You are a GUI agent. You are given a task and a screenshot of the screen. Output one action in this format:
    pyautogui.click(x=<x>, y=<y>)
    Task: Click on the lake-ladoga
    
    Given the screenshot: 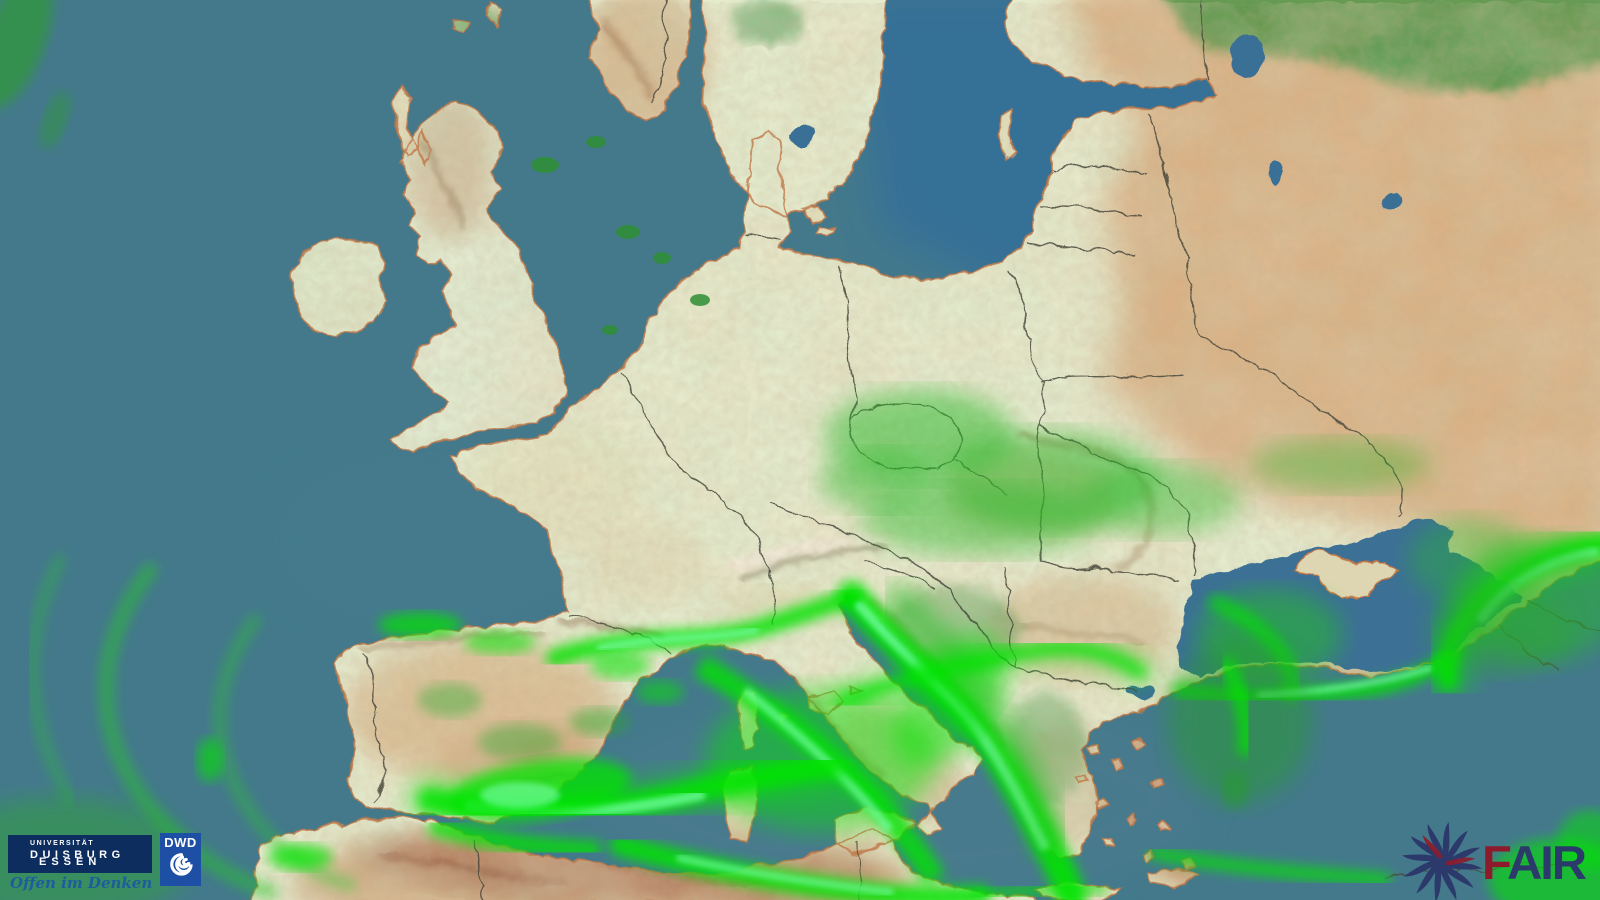 What is the action you would take?
    pyautogui.click(x=1245, y=55)
    